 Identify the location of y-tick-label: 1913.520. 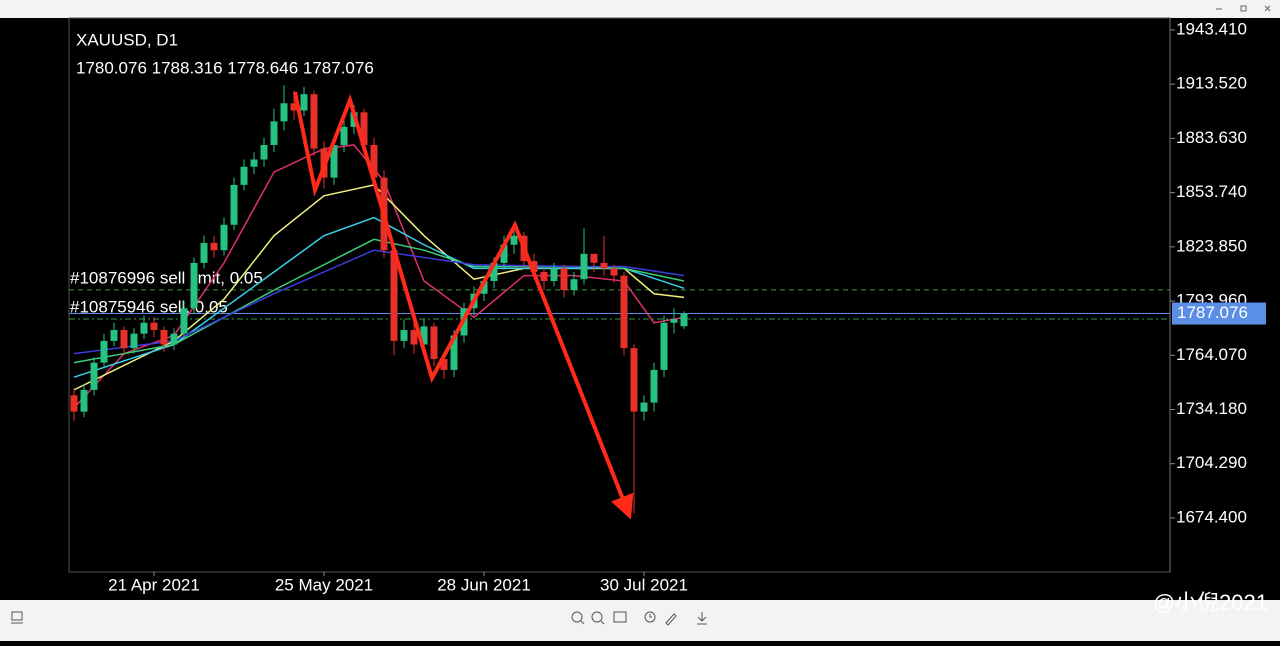
(1211, 83).